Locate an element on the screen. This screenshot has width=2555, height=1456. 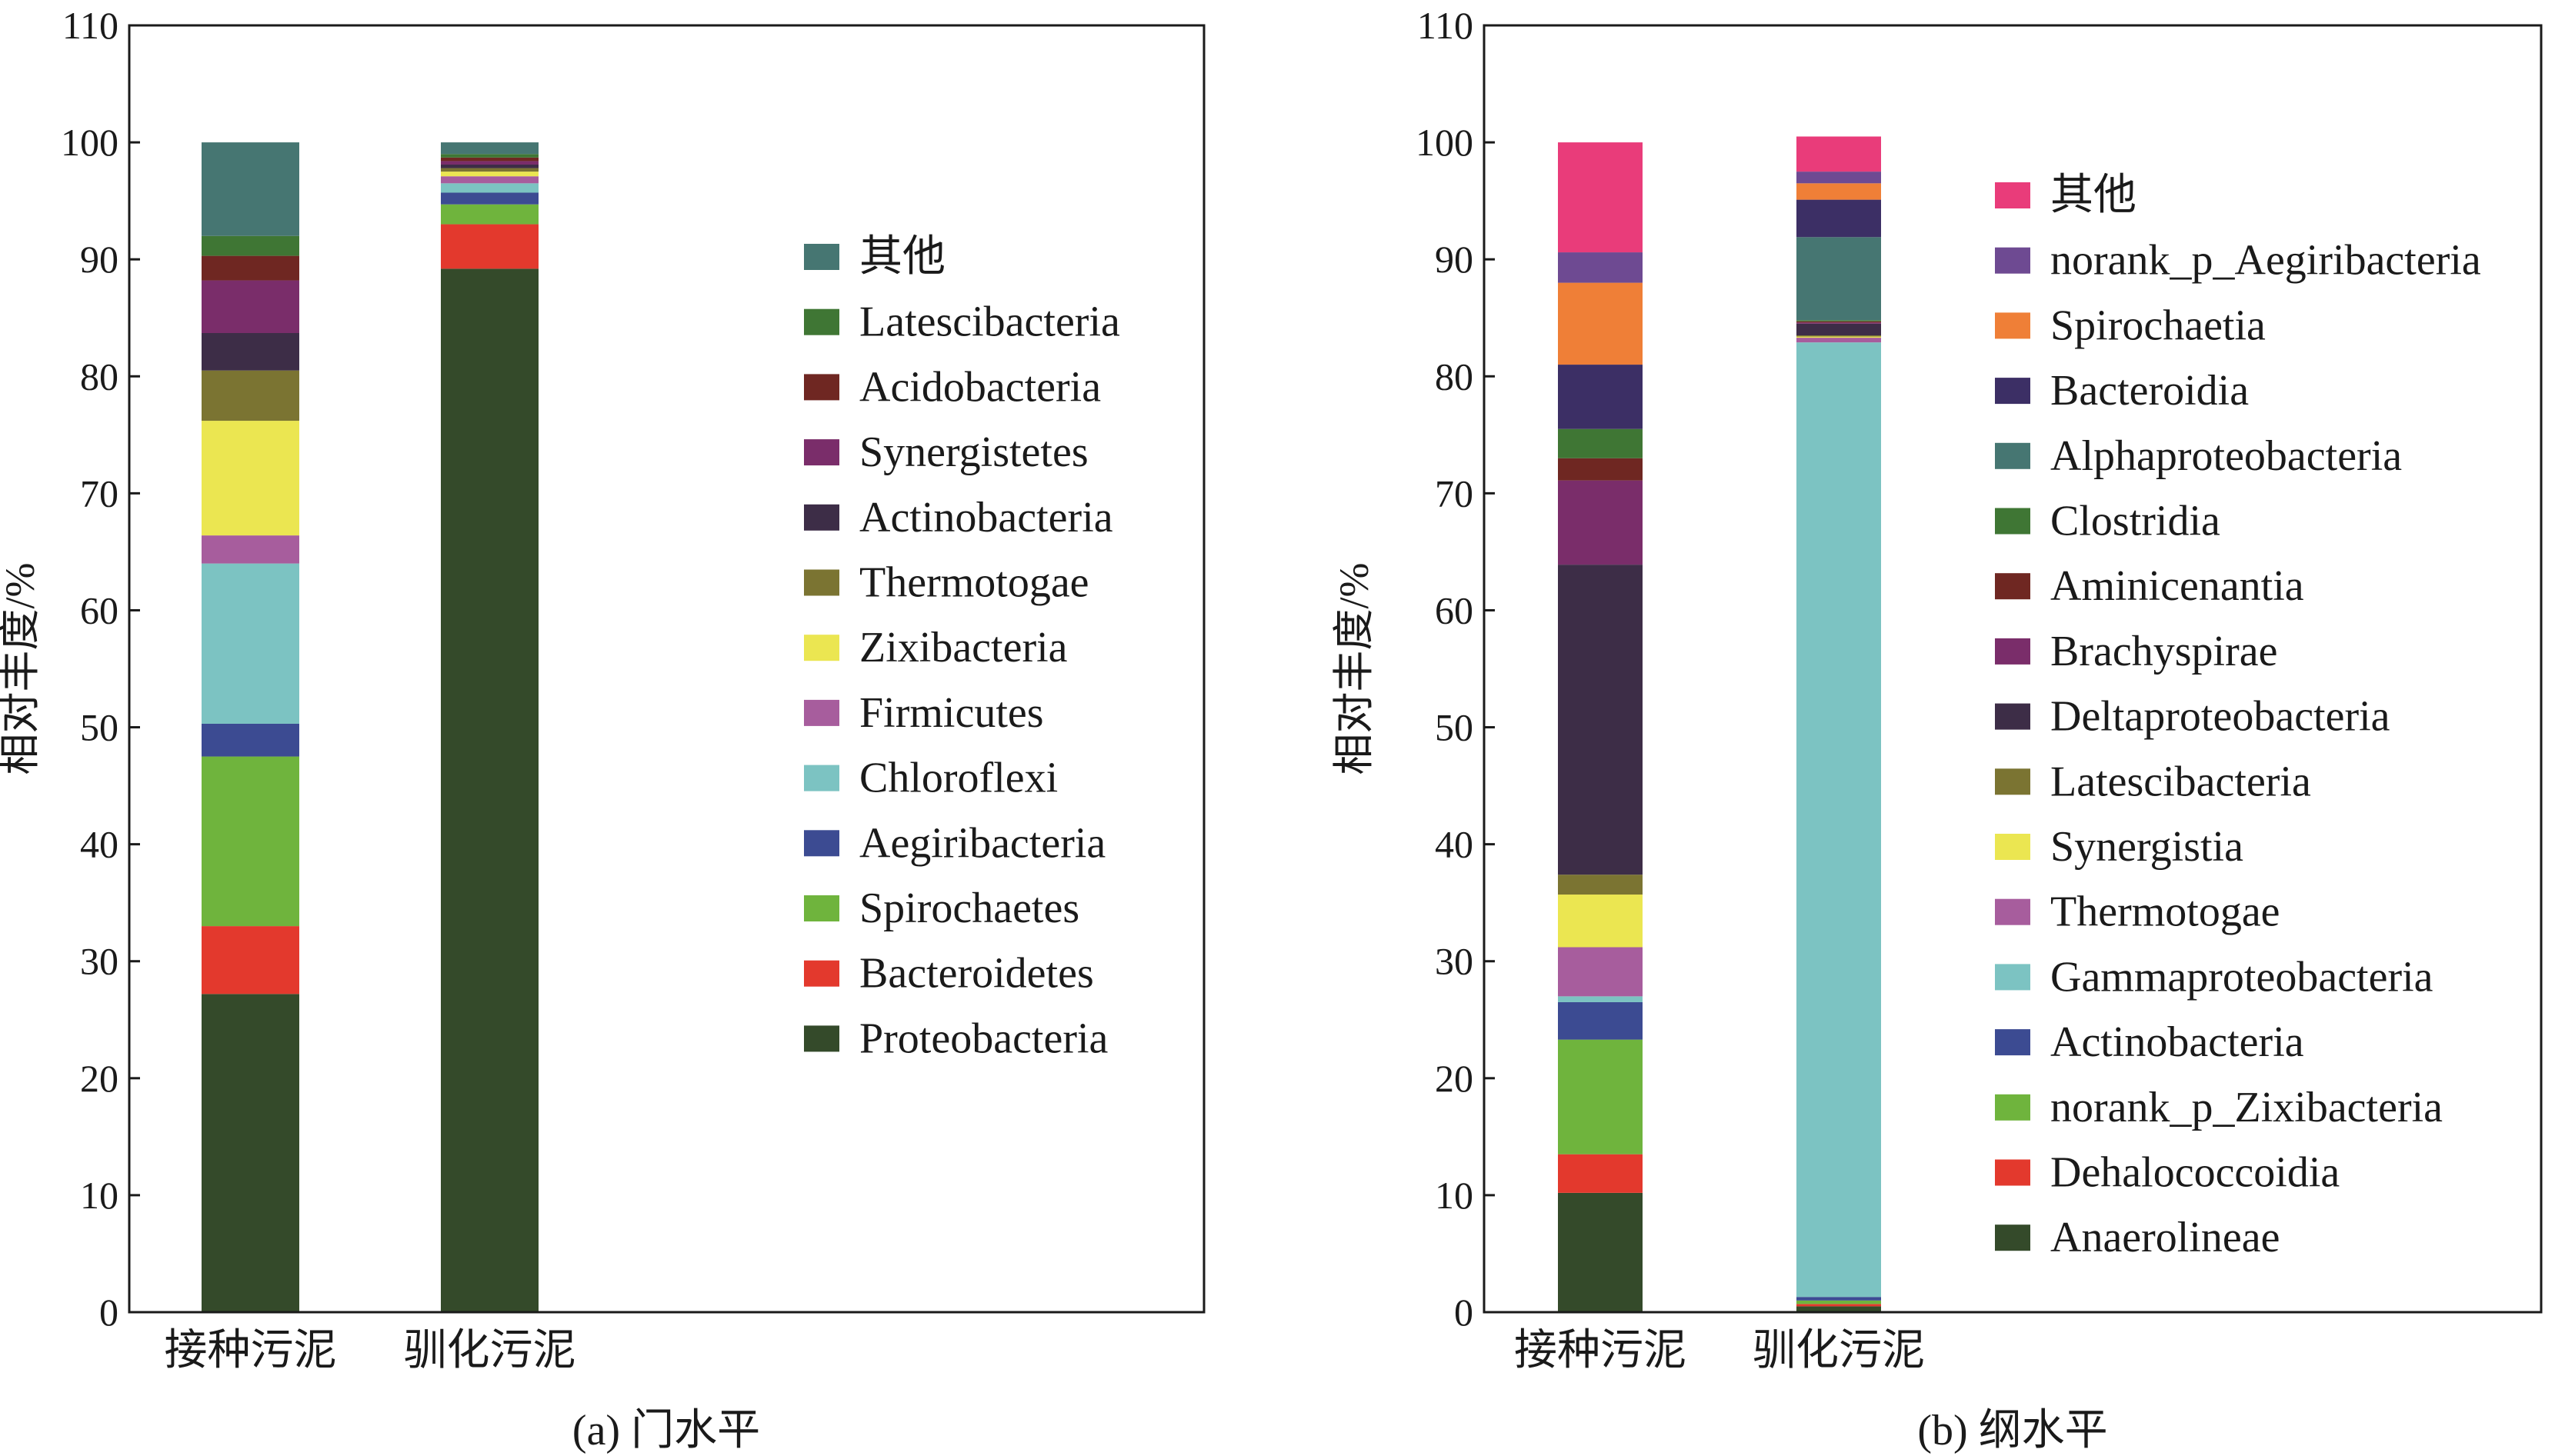
legend-label: Dehalococcoidia is located at coordinates (2195, 1173).